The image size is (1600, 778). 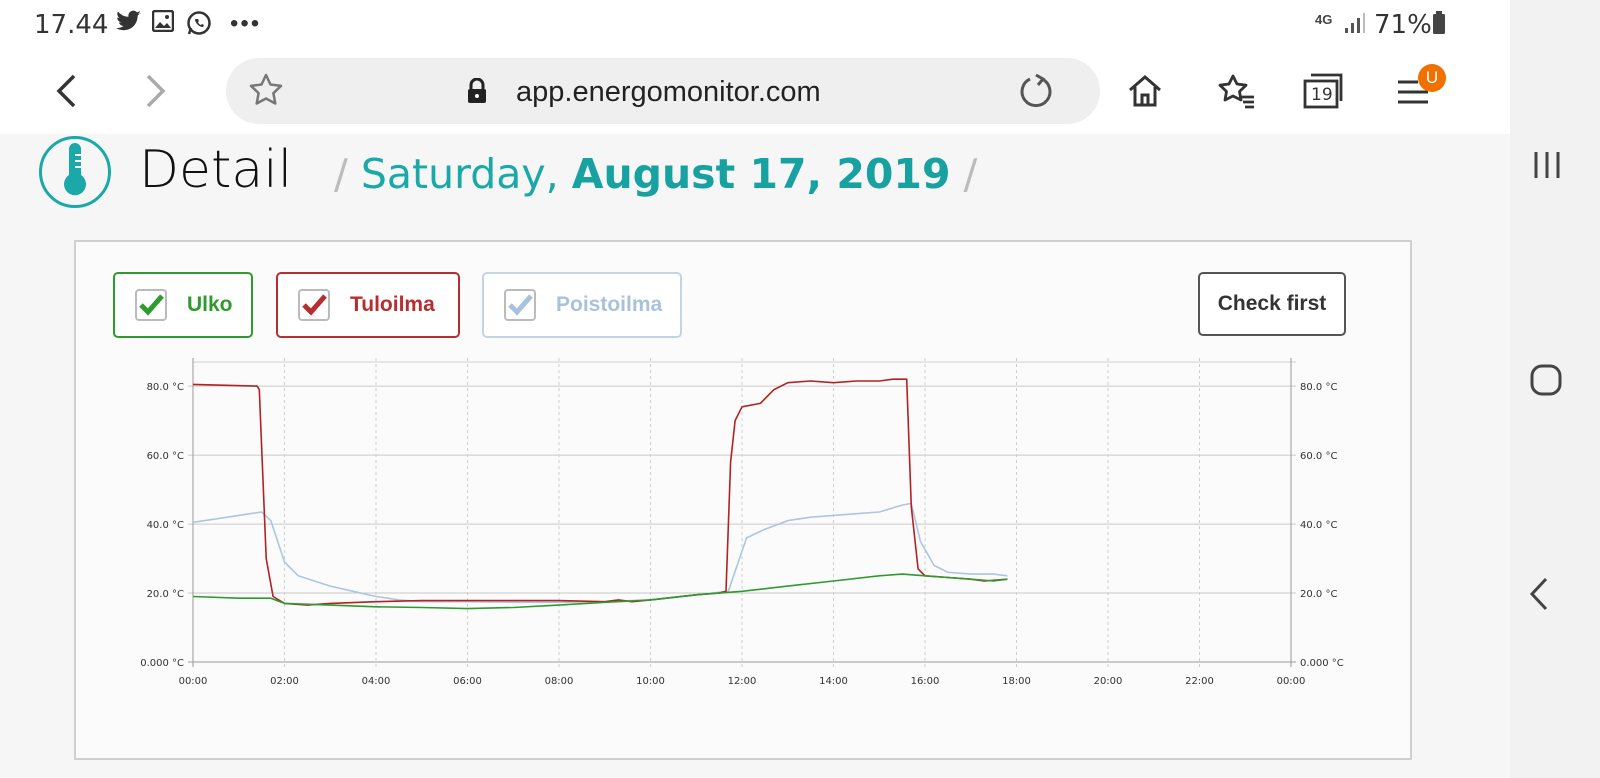 I want to click on legend-toggle-ulko: Ulko, so click(x=183, y=305).